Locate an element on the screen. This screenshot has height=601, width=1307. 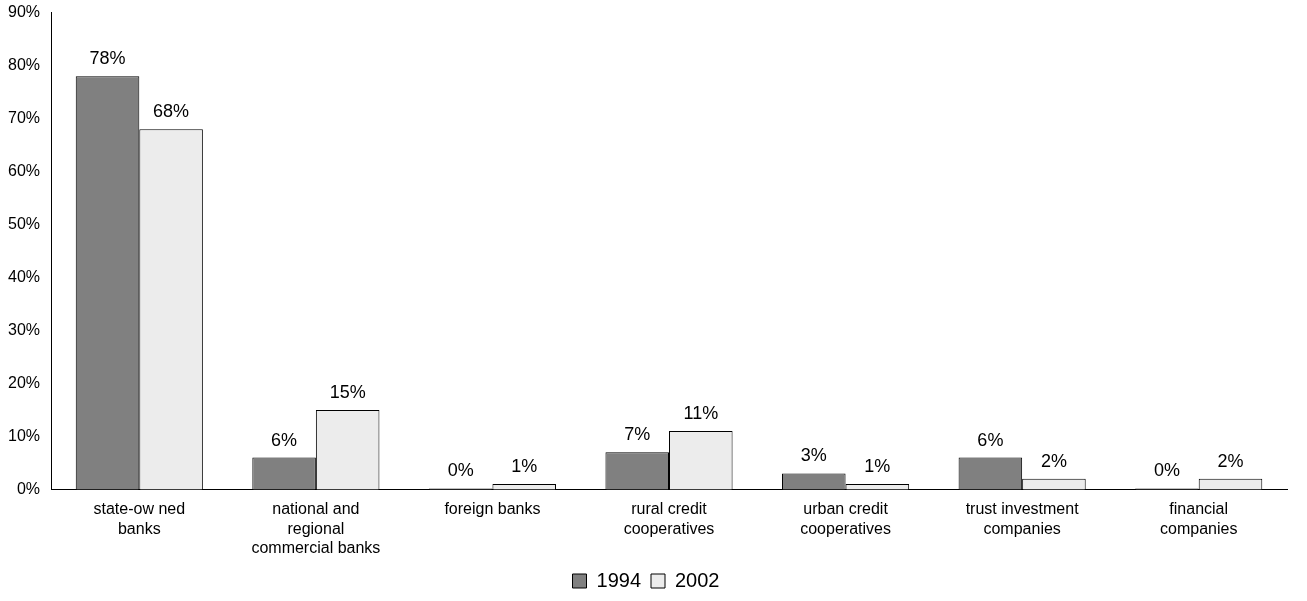
x-tick-label: national and regional commercial banks is located at coordinates (316, 528).